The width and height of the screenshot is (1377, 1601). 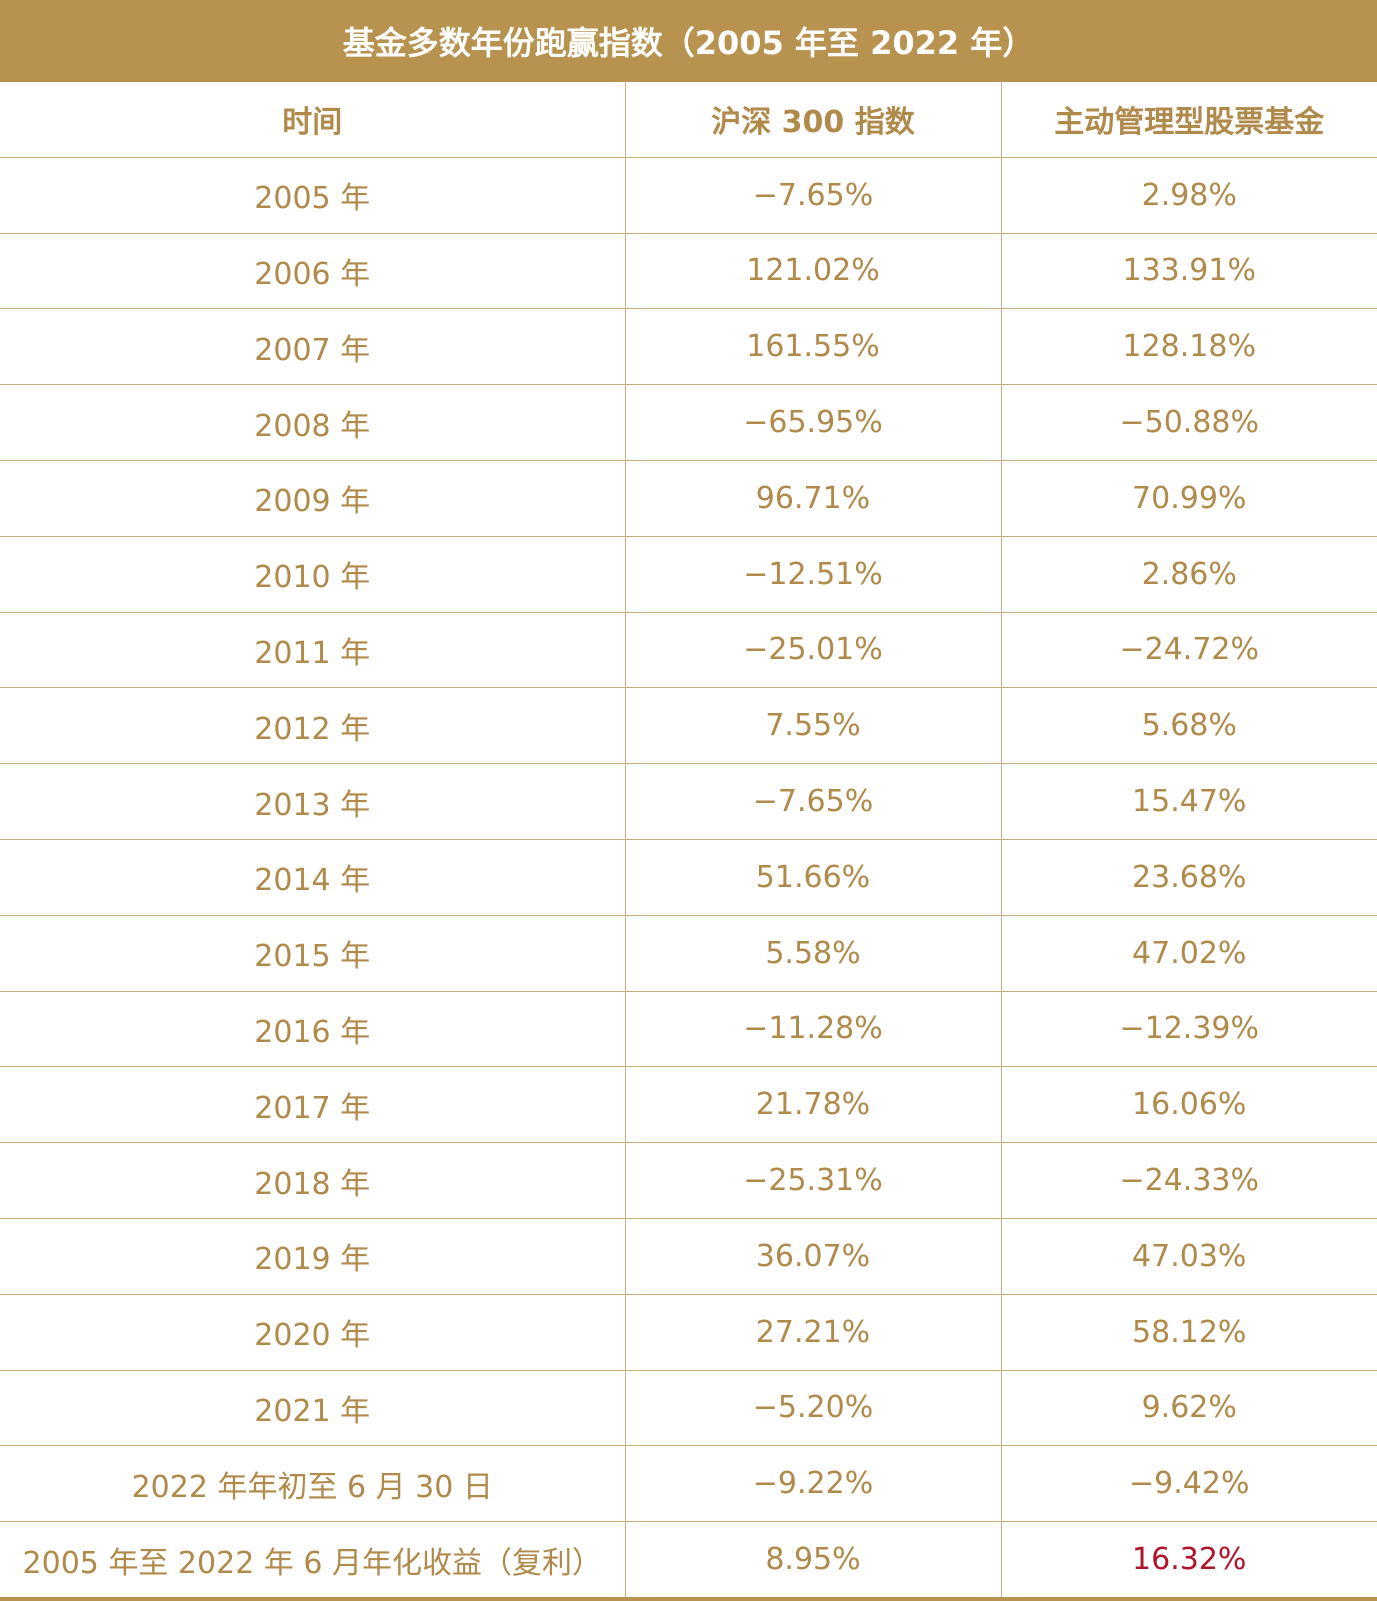 What do you see at coordinates (1188, 271) in the screenshot?
I see `table-cell: 133.91%` at bounding box center [1188, 271].